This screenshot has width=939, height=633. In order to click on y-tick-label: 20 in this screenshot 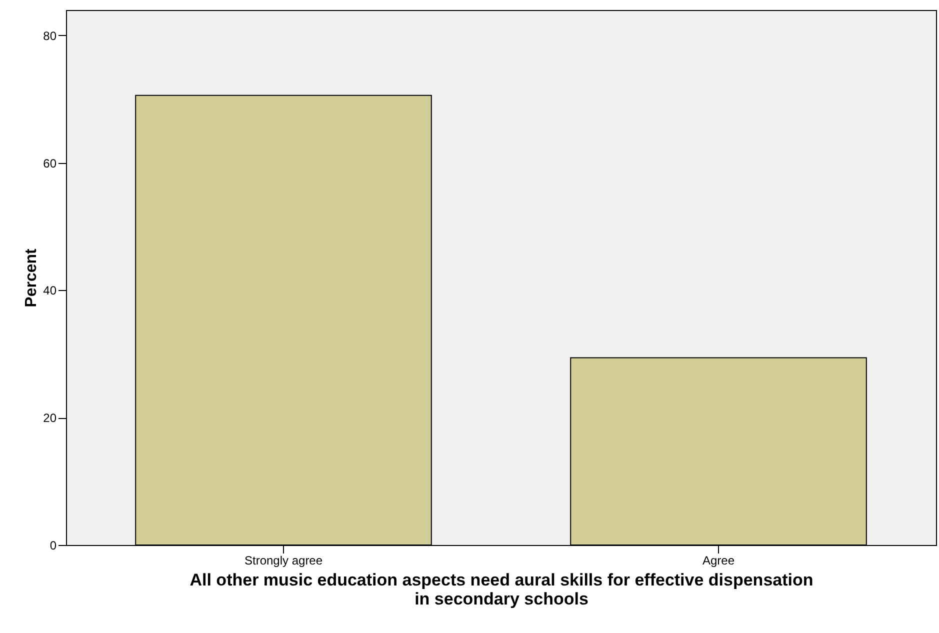, I will do `click(50, 418)`.